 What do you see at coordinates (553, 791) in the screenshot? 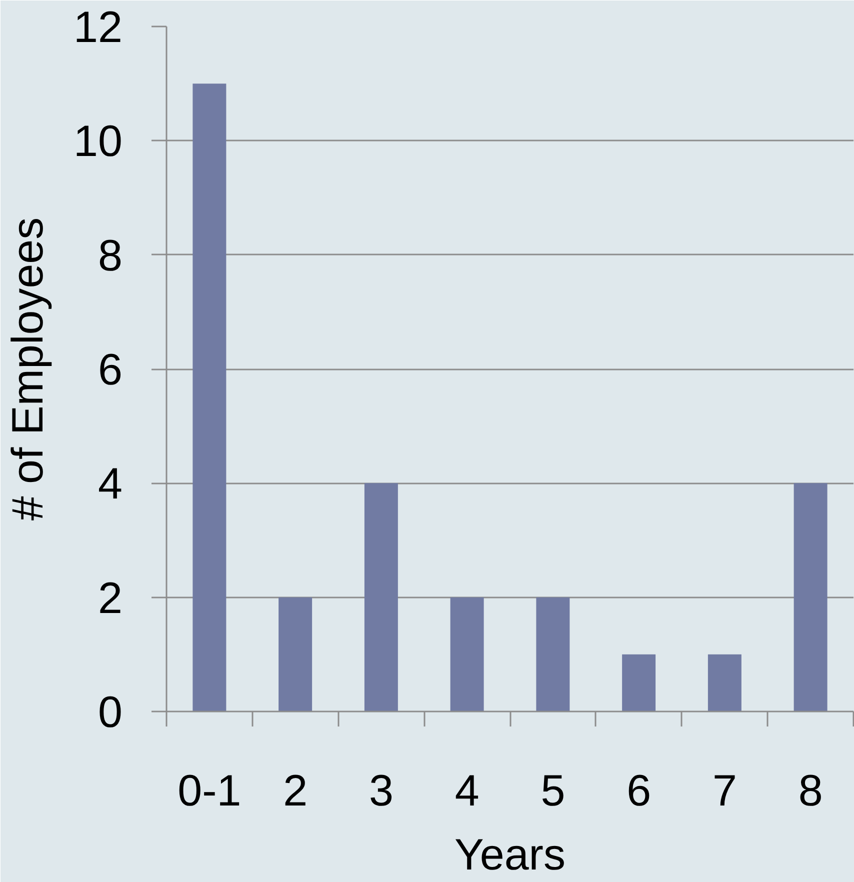
I see `x-tick-label: 5` at bounding box center [553, 791].